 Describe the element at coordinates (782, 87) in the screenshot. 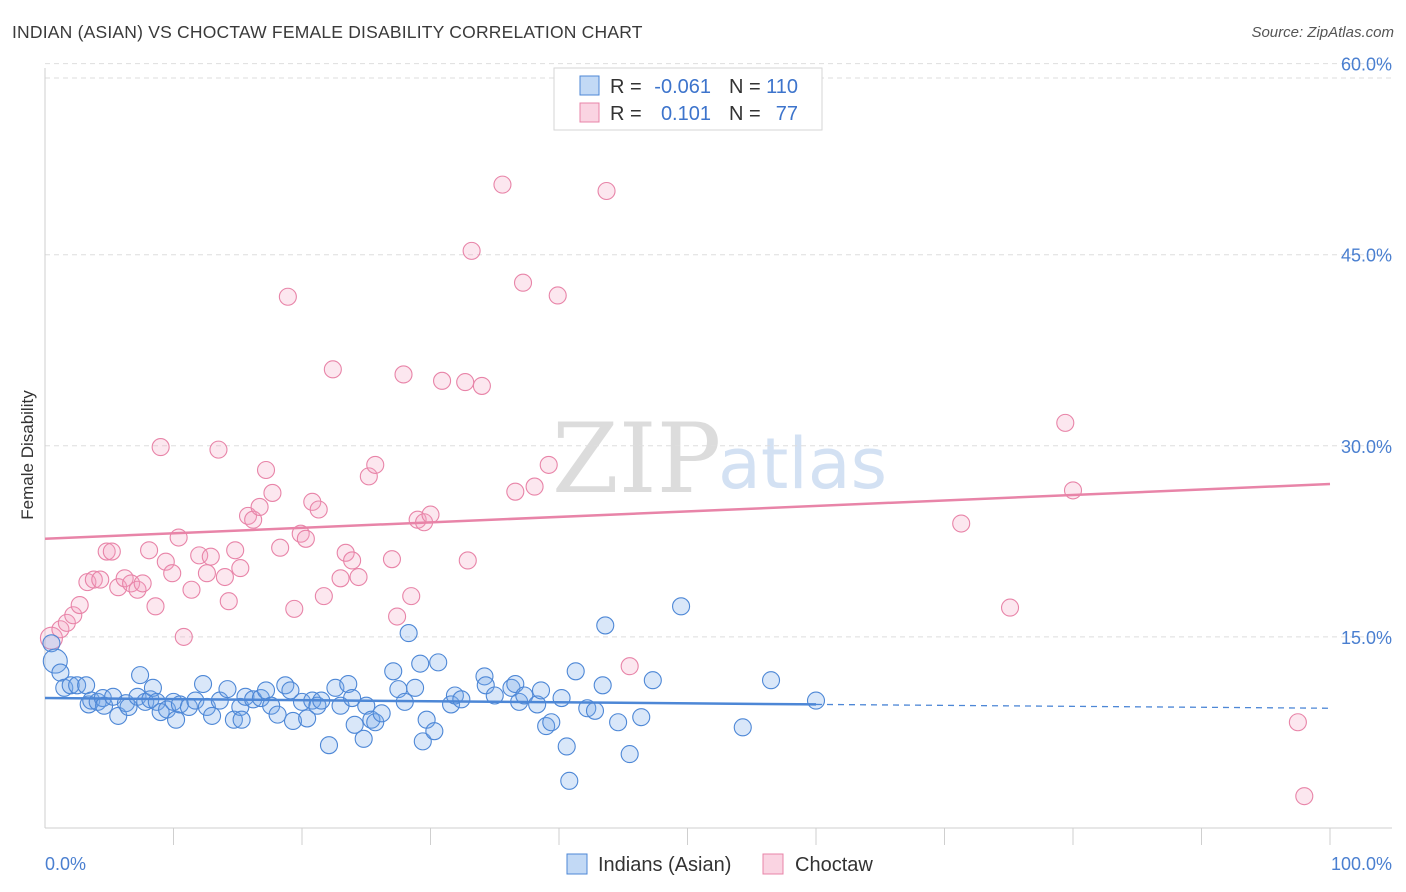

I see `legend-n-value-blue: 110` at that location.